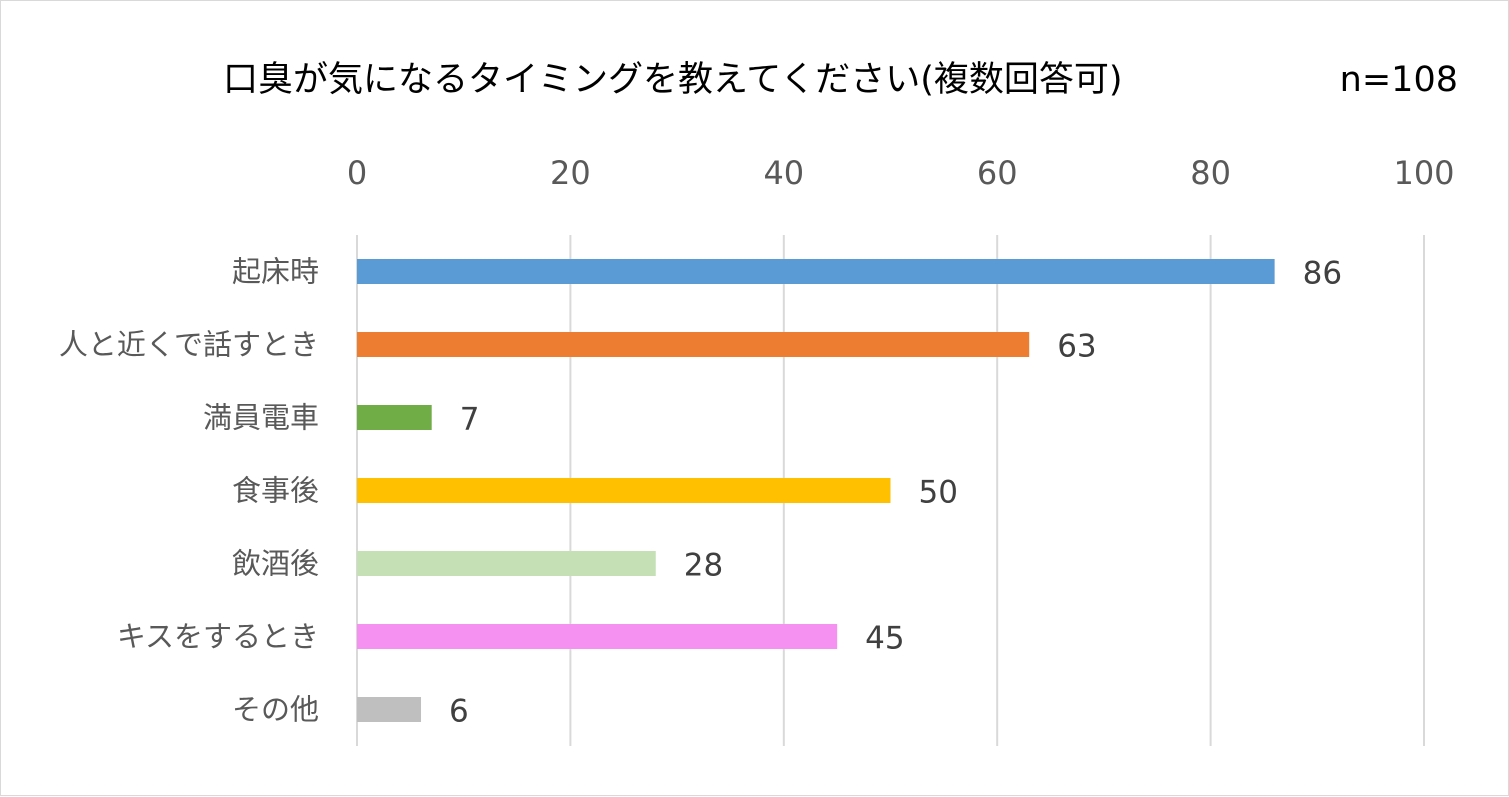  Describe the element at coordinates (470, 420) in the screenshot. I see `data-label: 7` at that location.